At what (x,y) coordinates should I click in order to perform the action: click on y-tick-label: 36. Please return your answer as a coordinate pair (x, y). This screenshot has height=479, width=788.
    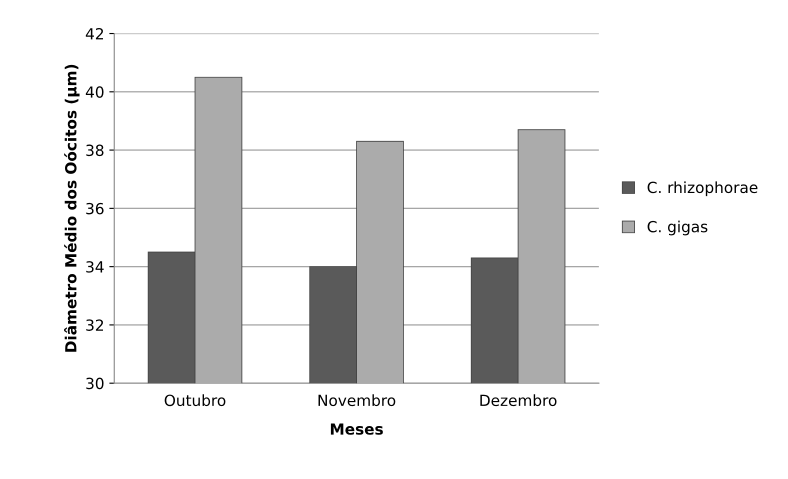
    Looking at the image, I should click on (95, 208).